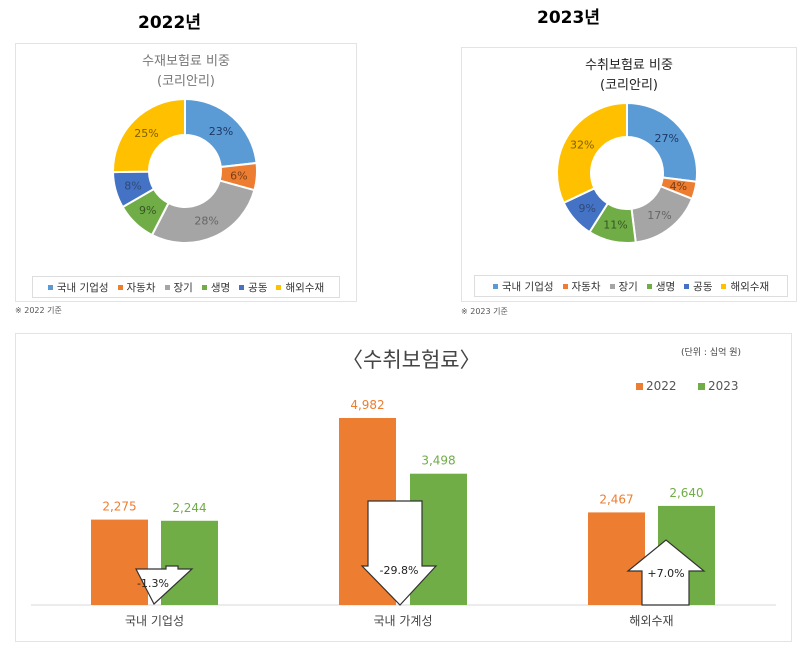 This screenshot has width=800, height=651. Describe the element at coordinates (686, 493) in the screenshot. I see `bar-value-label: 2,640` at that location.